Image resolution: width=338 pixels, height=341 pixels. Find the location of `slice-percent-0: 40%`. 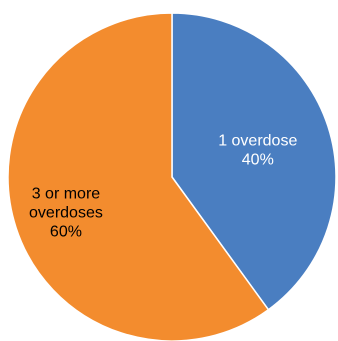

slice-percent-0: 40% is located at coordinates (258, 160).